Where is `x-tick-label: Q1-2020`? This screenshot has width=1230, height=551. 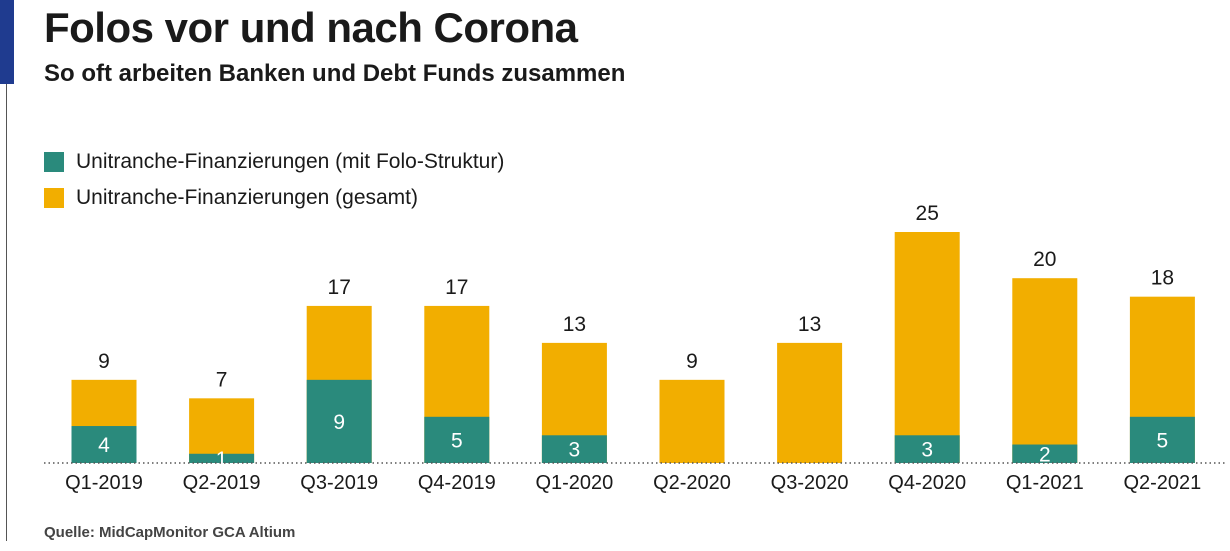 x-tick-label: Q1-2020 is located at coordinates (574, 483).